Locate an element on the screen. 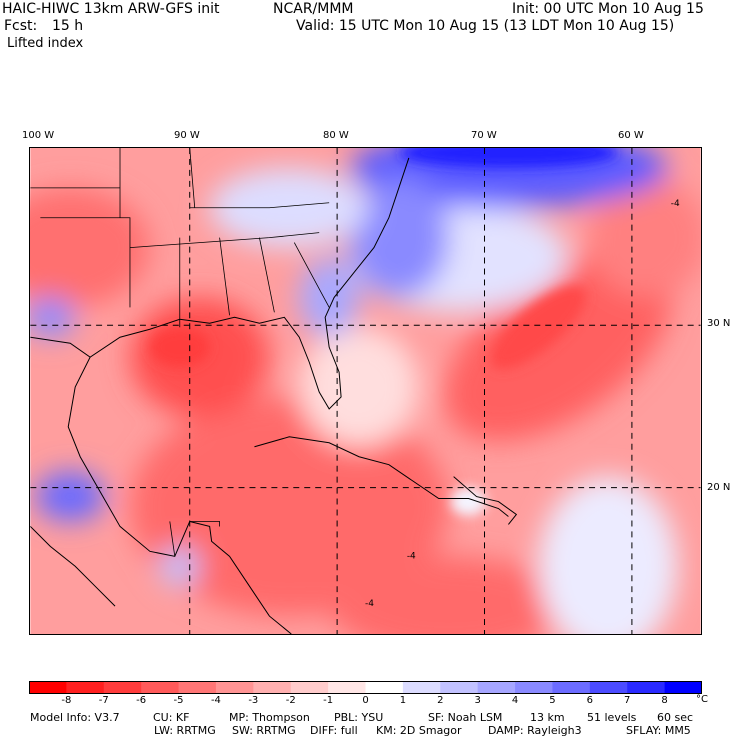 The width and height of the screenshot is (740, 740). footer-item: 51 levels is located at coordinates (612, 717).